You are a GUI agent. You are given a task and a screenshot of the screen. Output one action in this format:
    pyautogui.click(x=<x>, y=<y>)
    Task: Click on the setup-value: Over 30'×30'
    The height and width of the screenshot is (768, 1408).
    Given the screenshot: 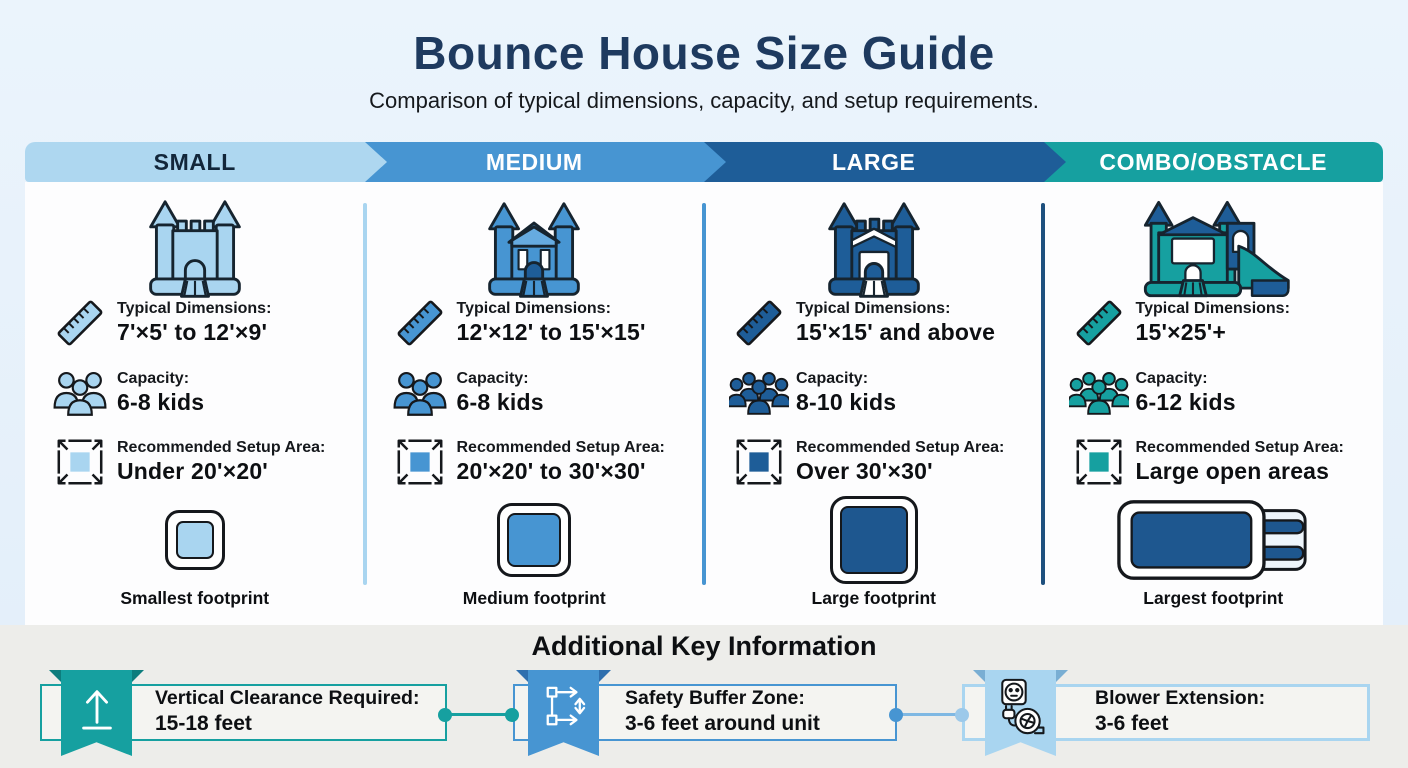 What is the action you would take?
    pyautogui.click(x=864, y=471)
    